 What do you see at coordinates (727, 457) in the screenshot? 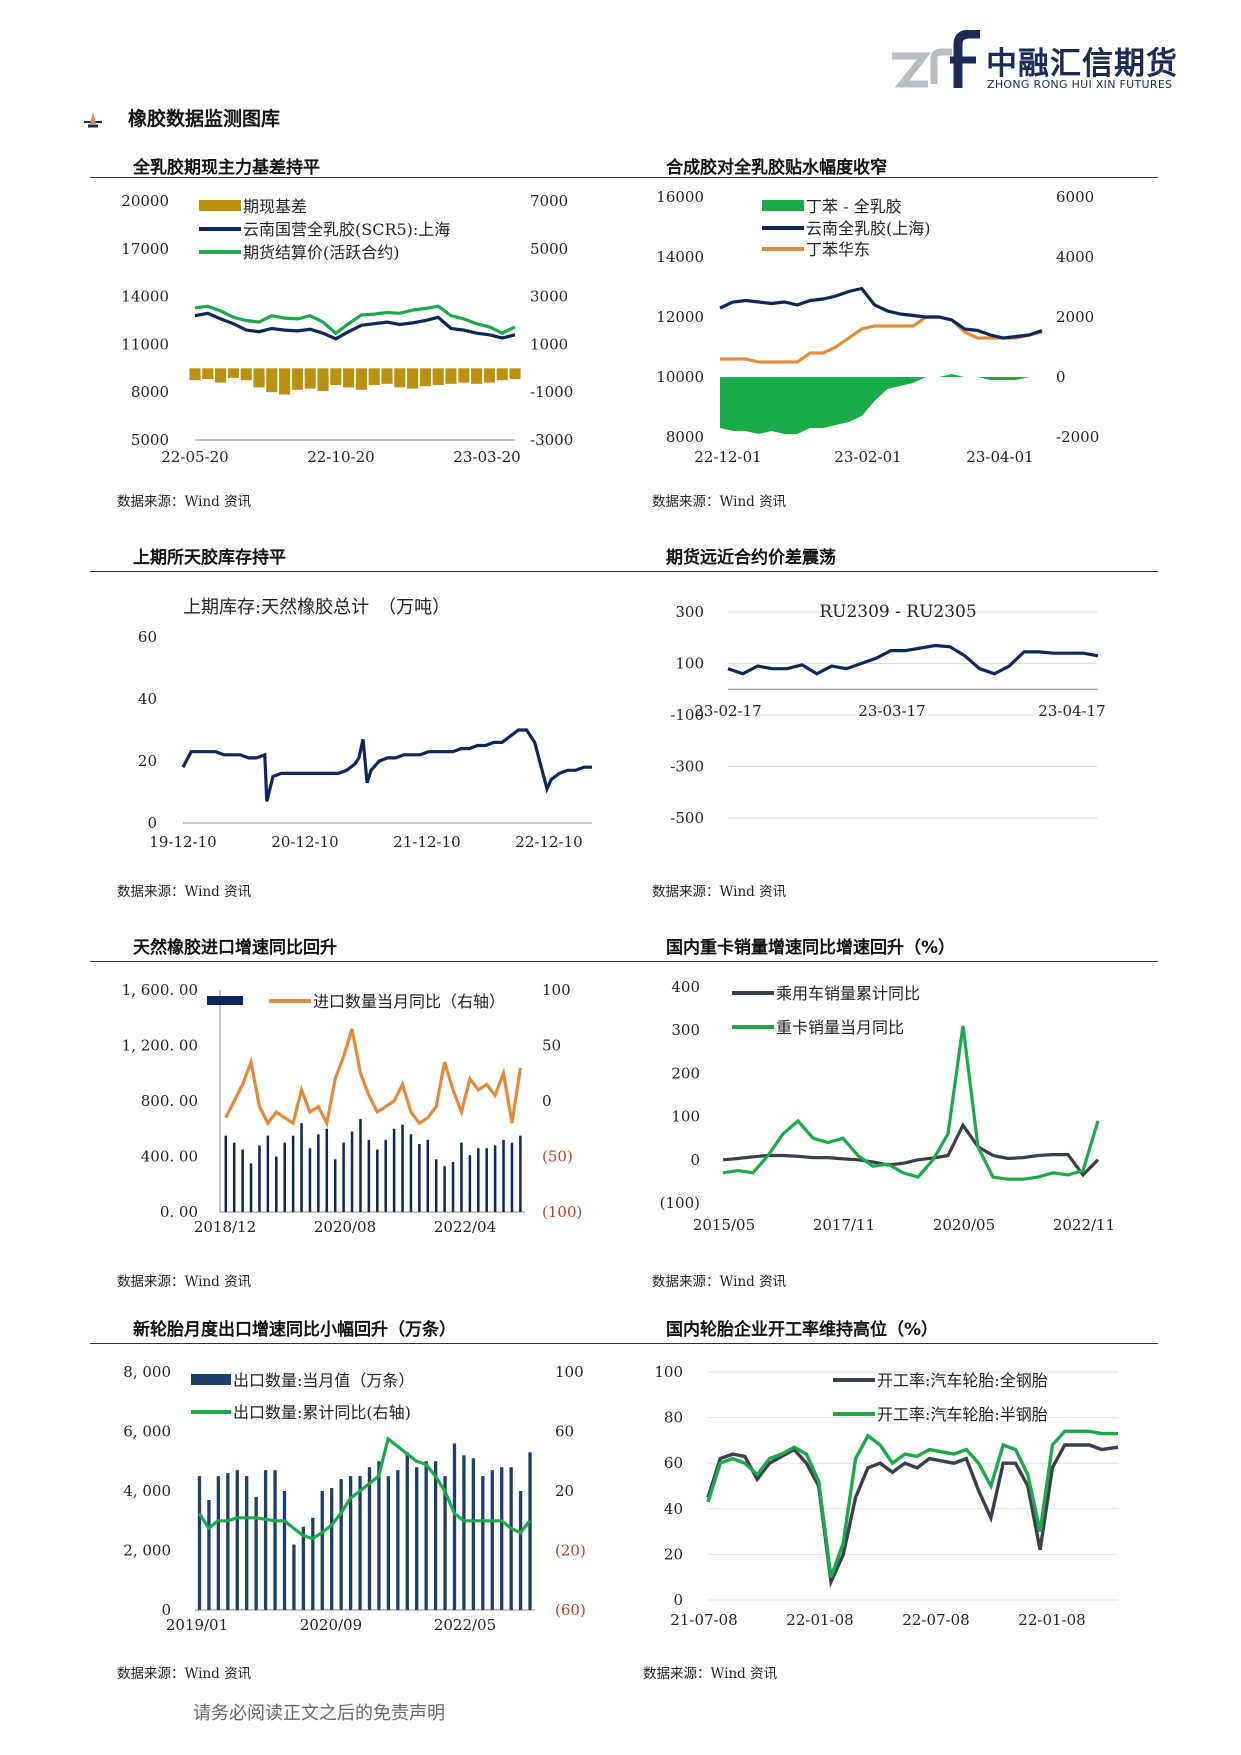
I see `c2-xtick-0: 22-12-01` at bounding box center [727, 457].